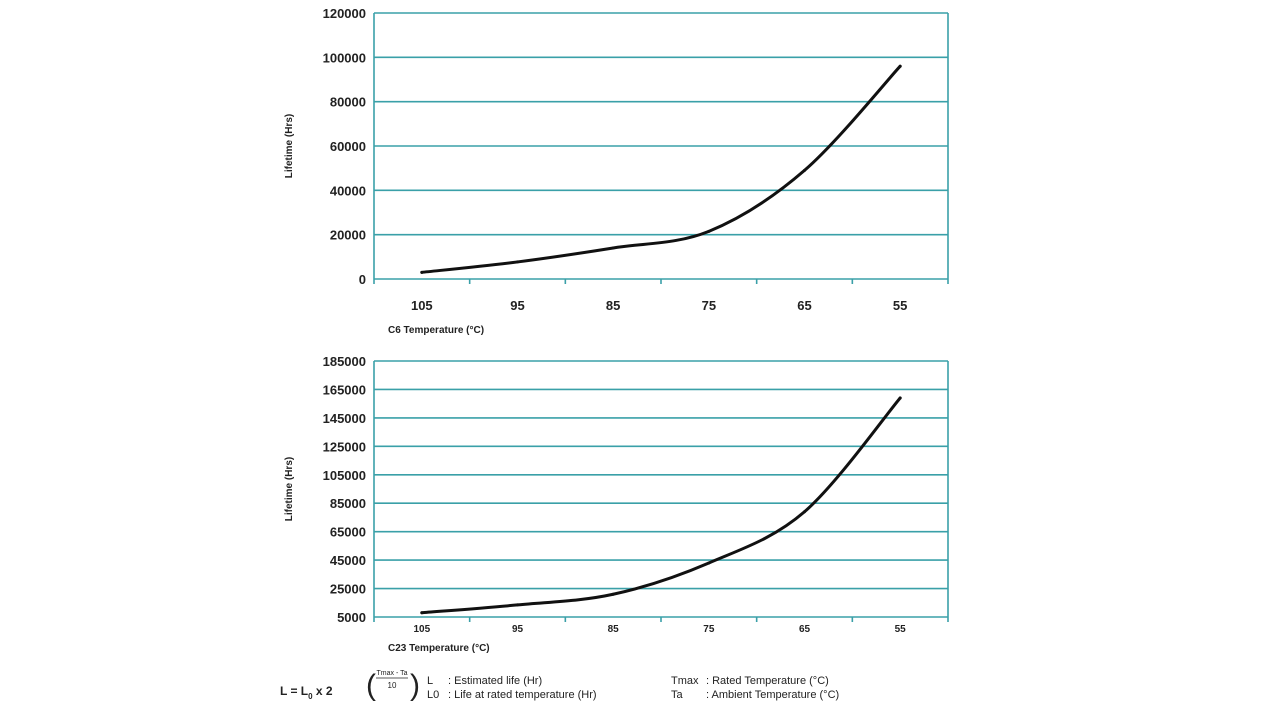 The height and width of the screenshot is (721, 1280). Describe the element at coordinates (685, 681) in the screenshot. I see `legend-symbol: Tmax` at that location.